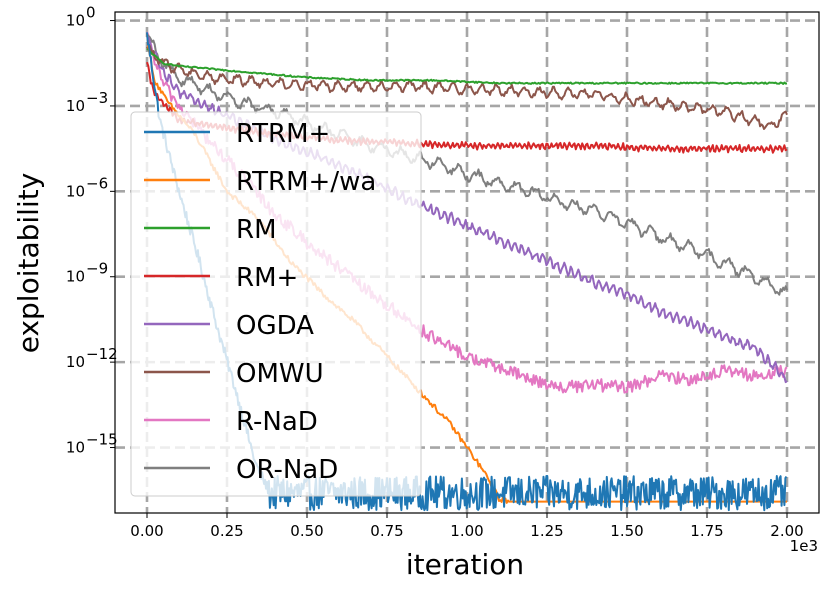 This screenshot has height=594, width=831. Describe the element at coordinates (28, 263) in the screenshot. I see `y-axis-label: exploitability` at that location.